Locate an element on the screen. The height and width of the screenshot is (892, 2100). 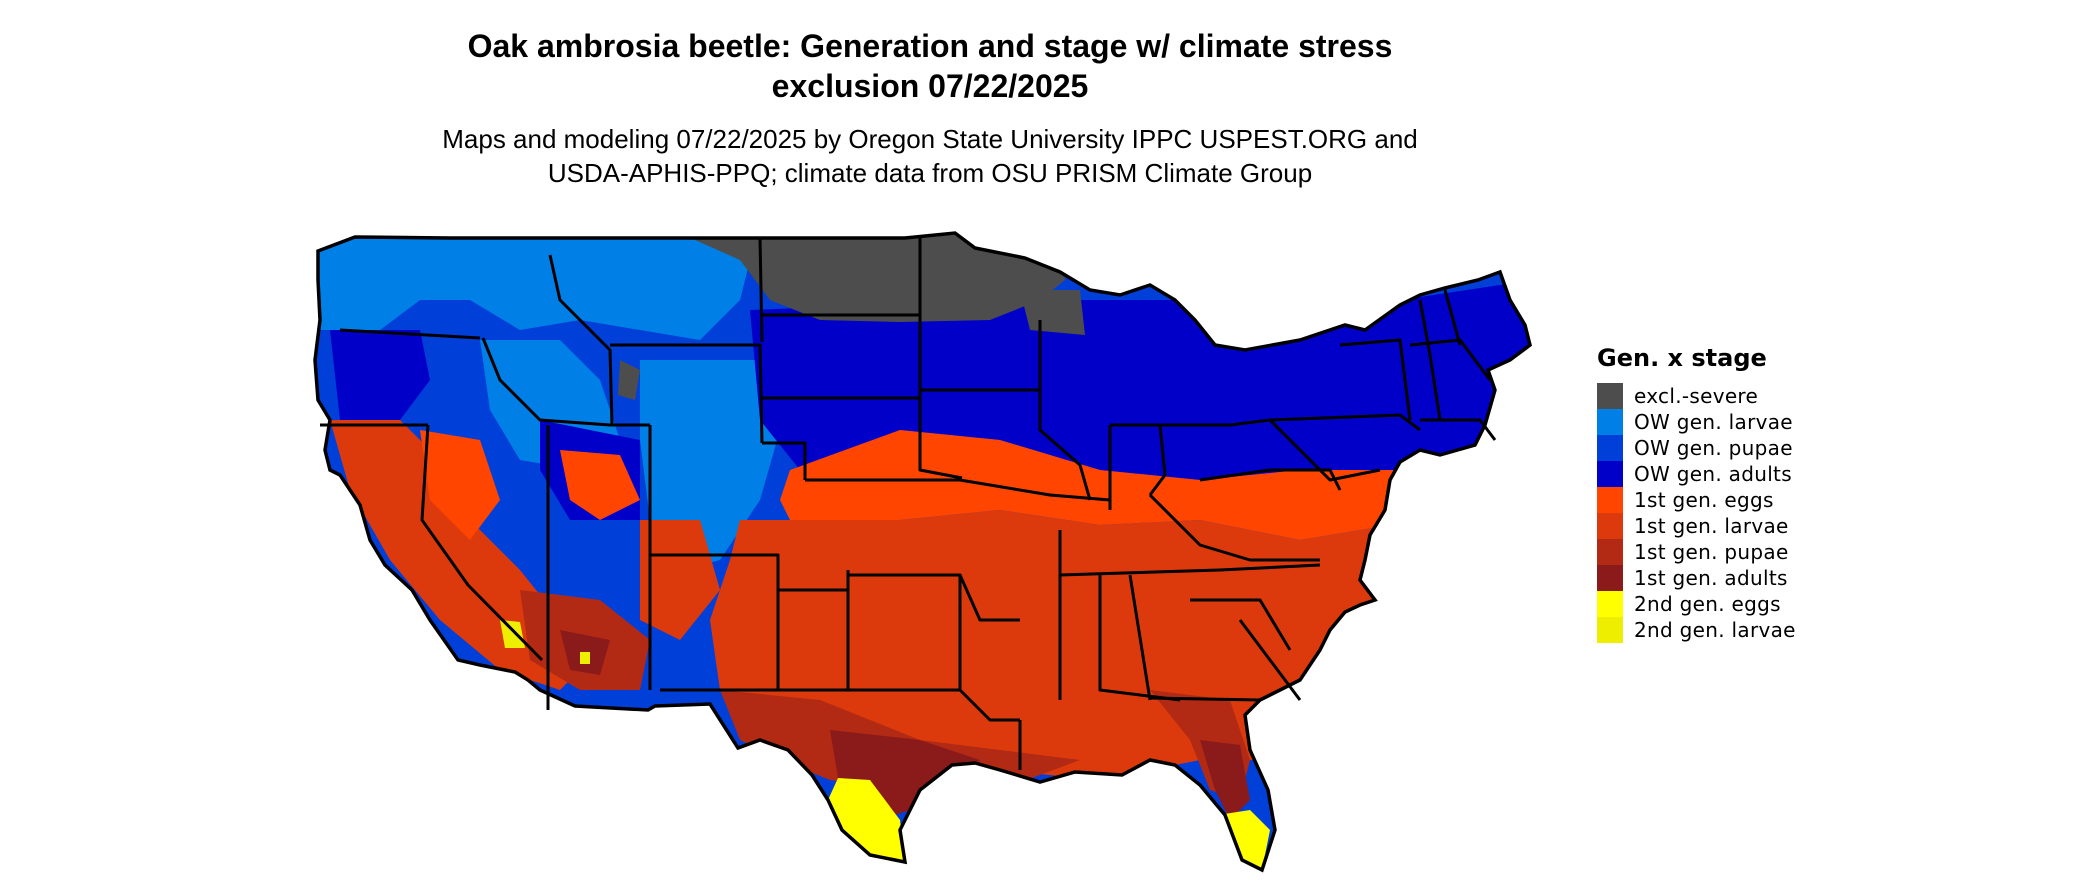
title-line-2: exclusion 07/22/2025 is located at coordinates (930, 86).